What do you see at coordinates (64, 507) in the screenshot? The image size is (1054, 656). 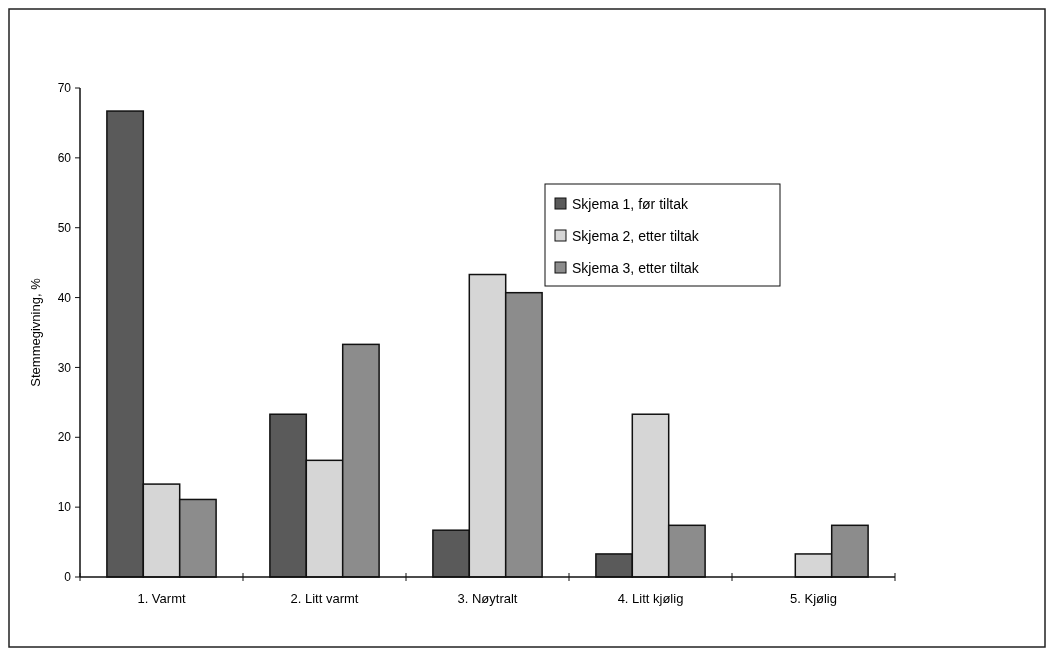 I see `y-tick-label: 10` at bounding box center [64, 507].